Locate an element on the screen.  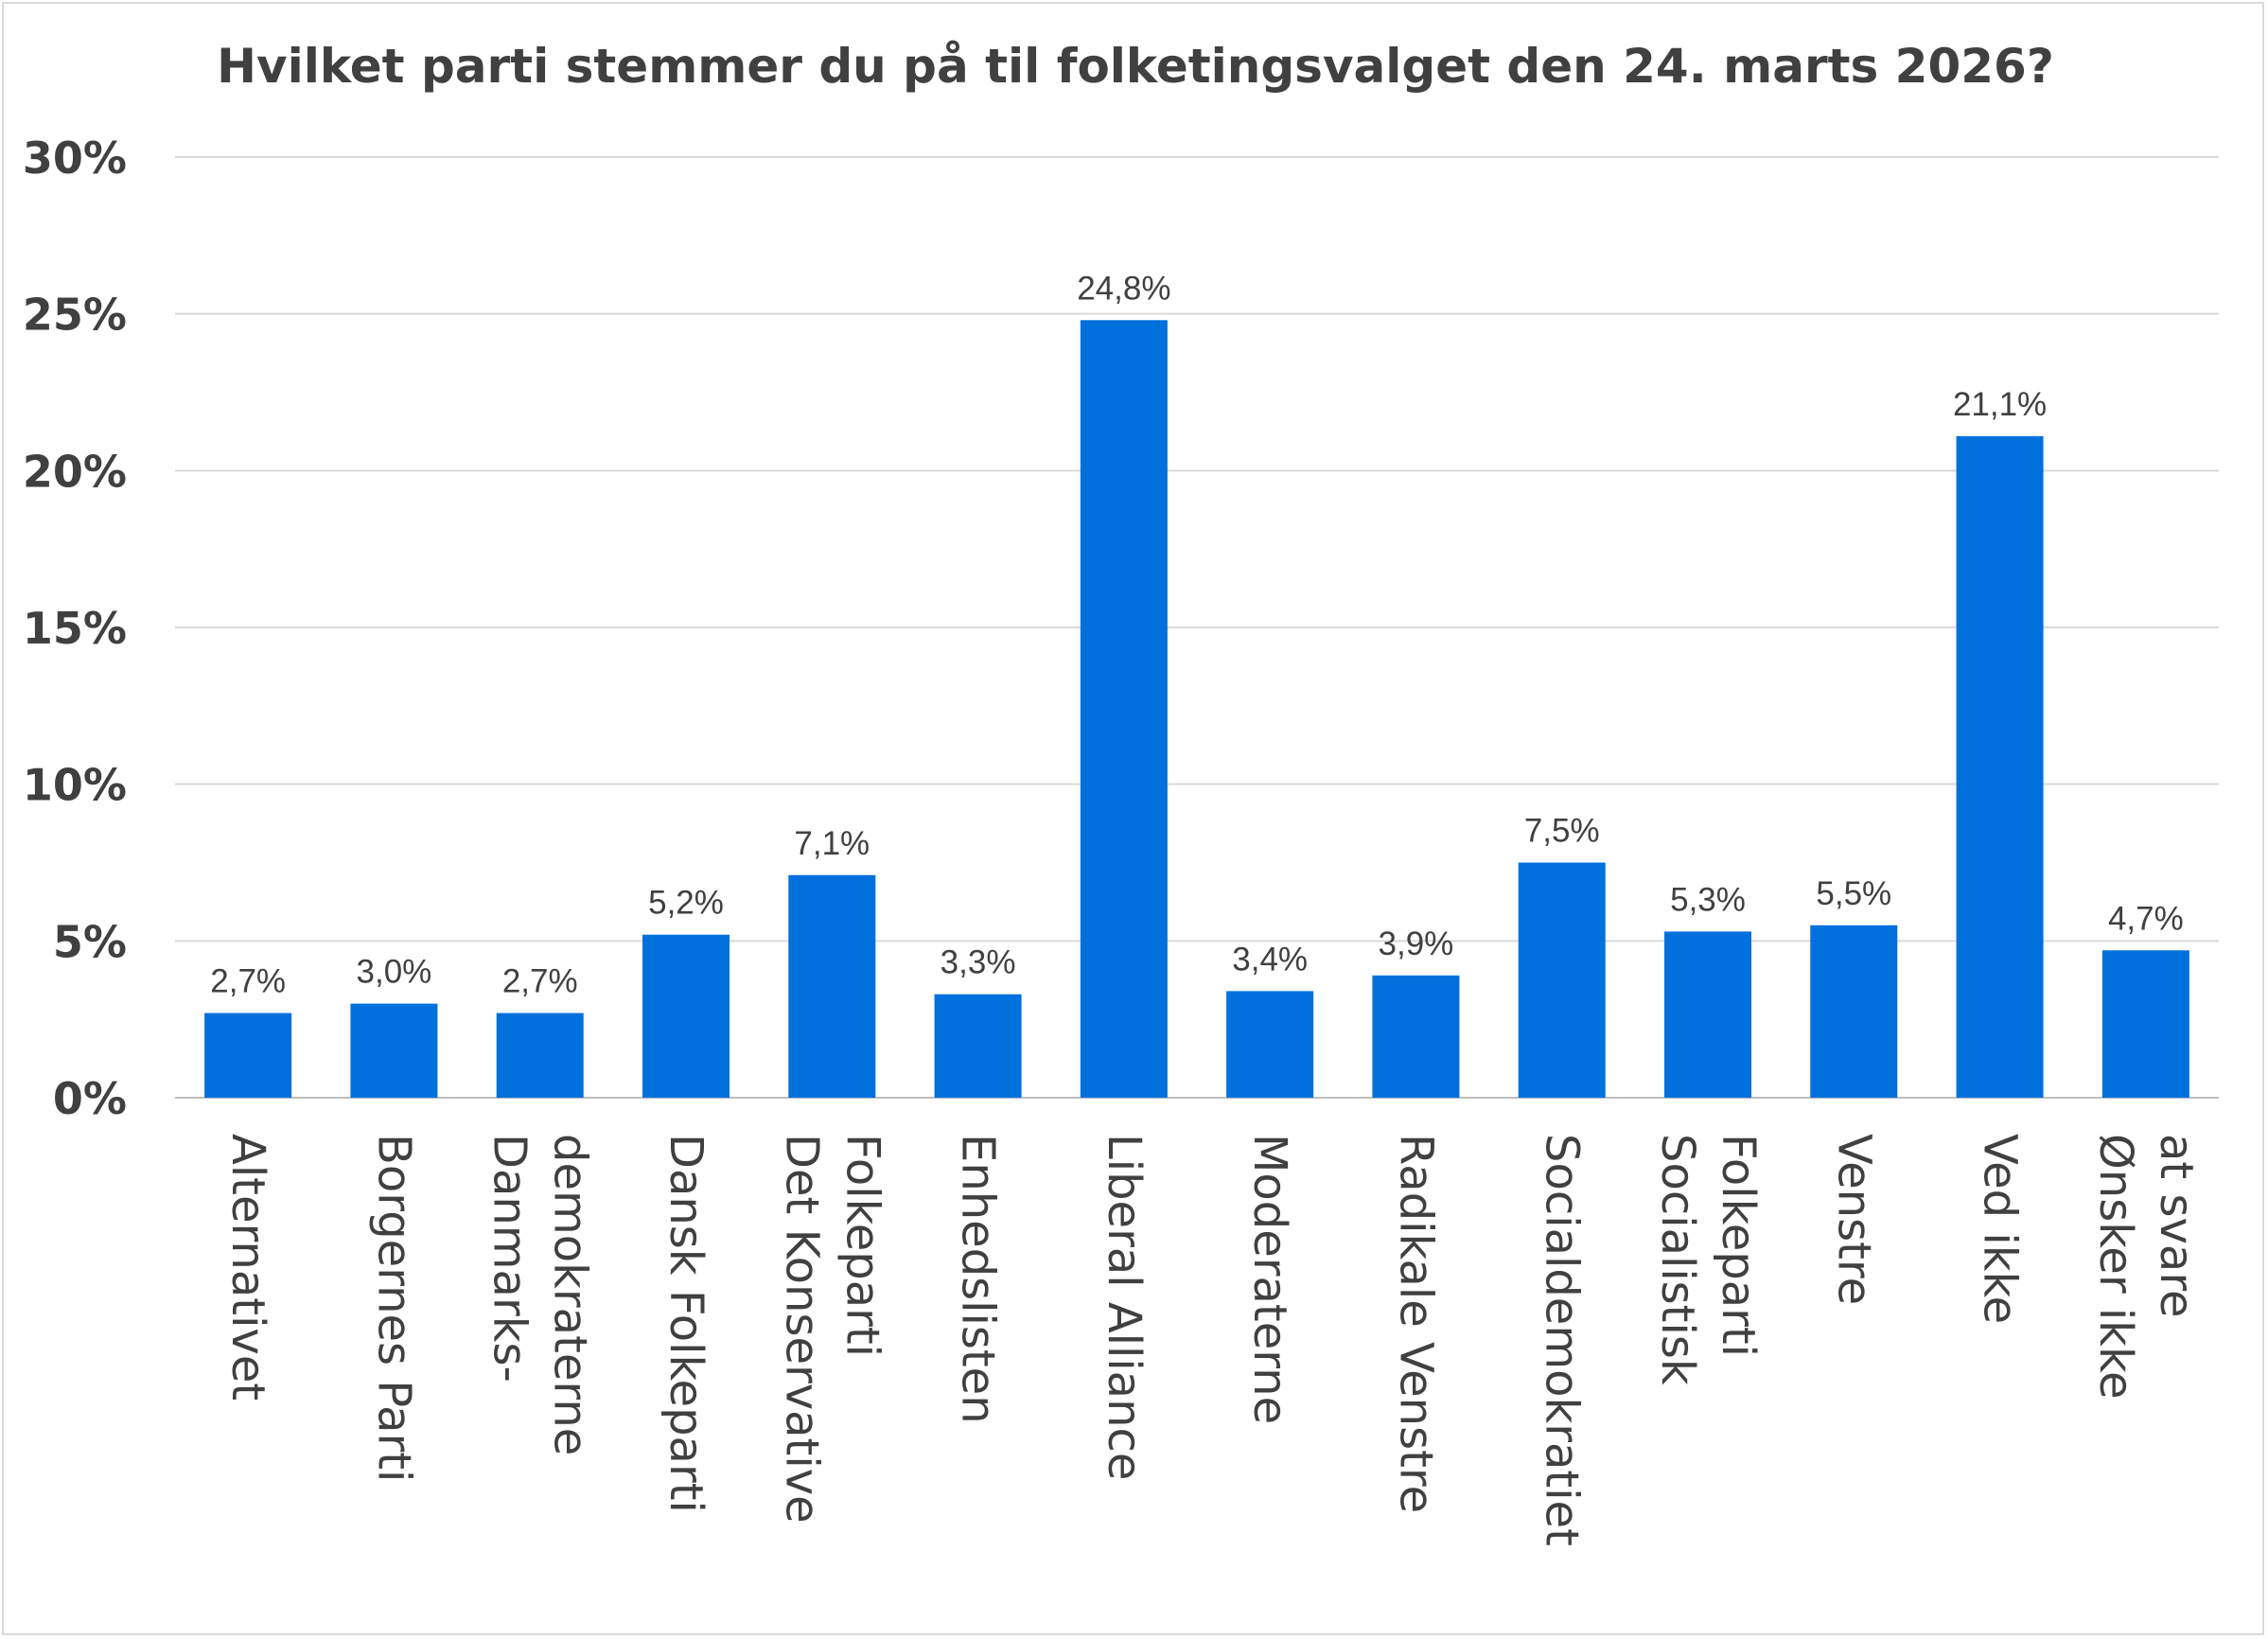
x-tick-label-line: Radikale Venstre is located at coordinates (1415, 1323).